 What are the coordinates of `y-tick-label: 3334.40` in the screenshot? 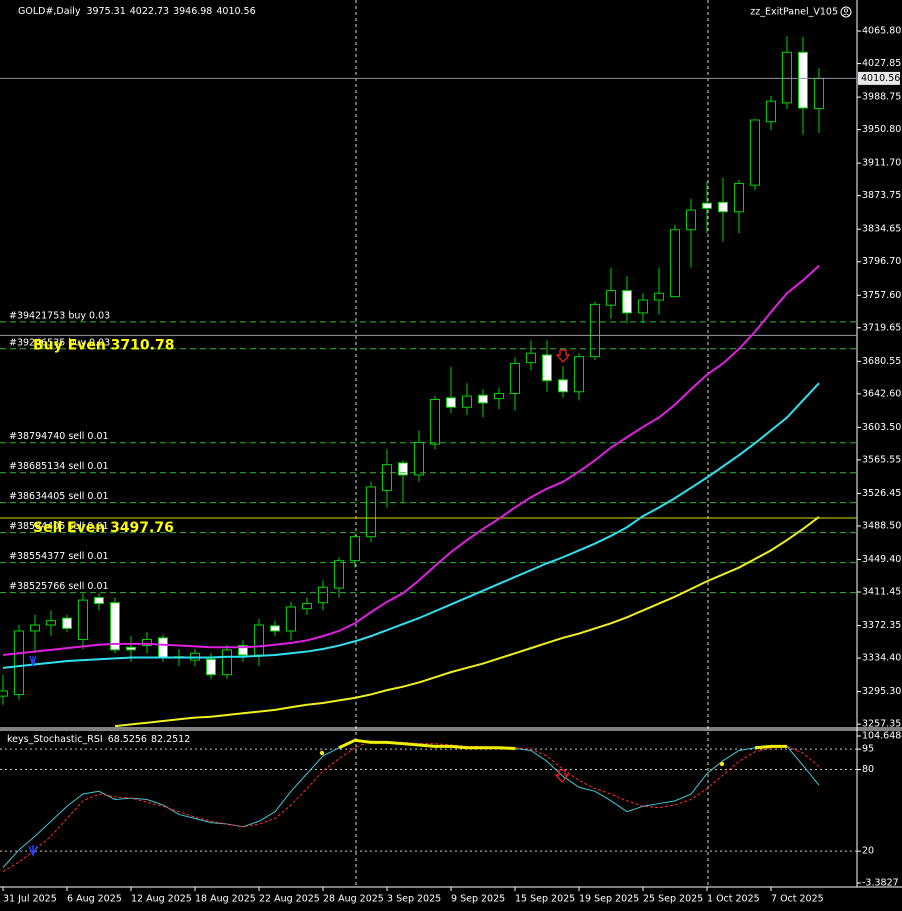 It's located at (881, 658).